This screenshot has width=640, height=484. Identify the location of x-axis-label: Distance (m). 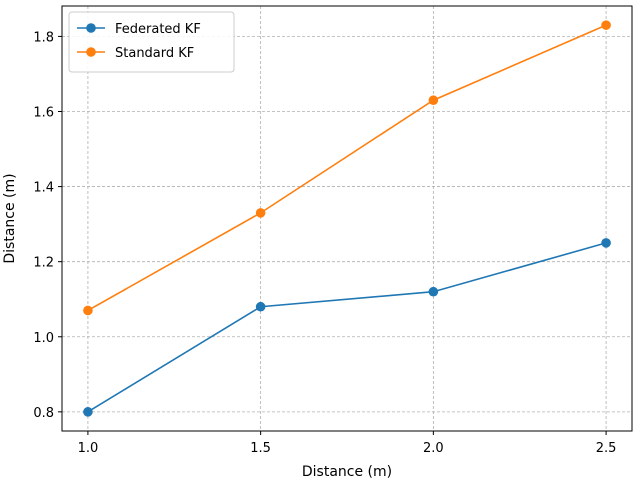
(347, 472).